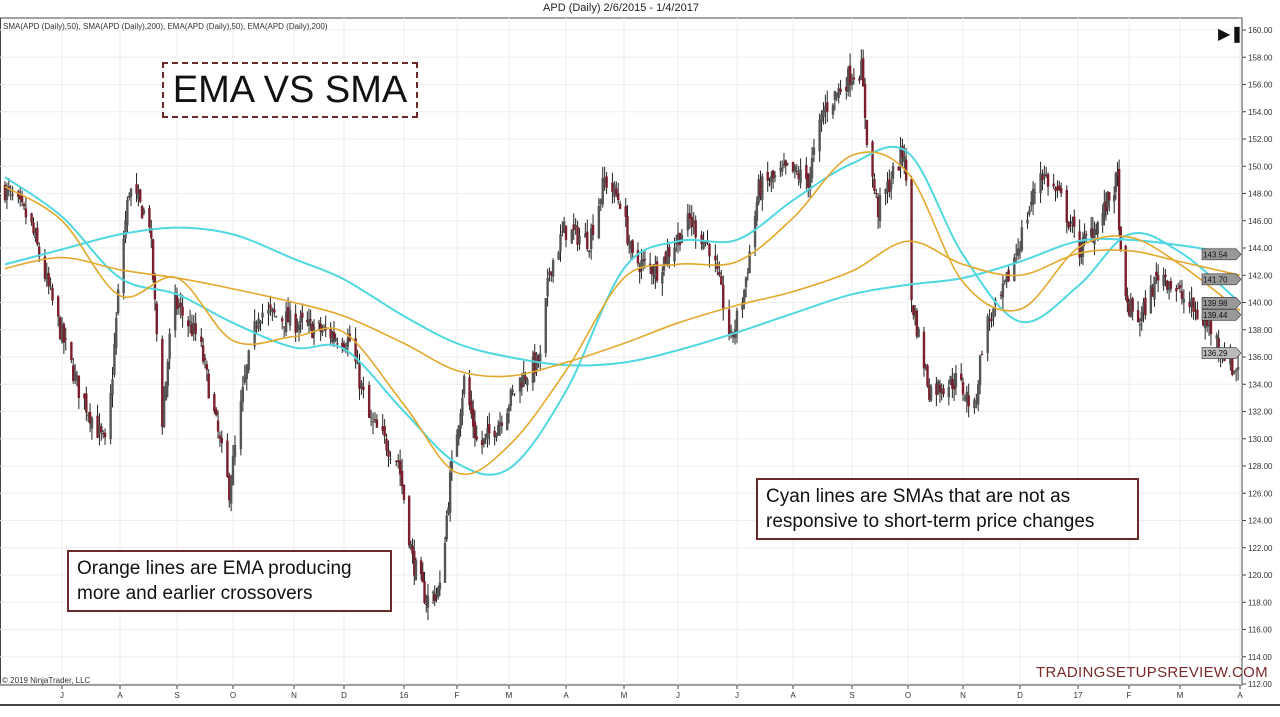  I want to click on y-tick-label: 128.00, so click(1260, 466).